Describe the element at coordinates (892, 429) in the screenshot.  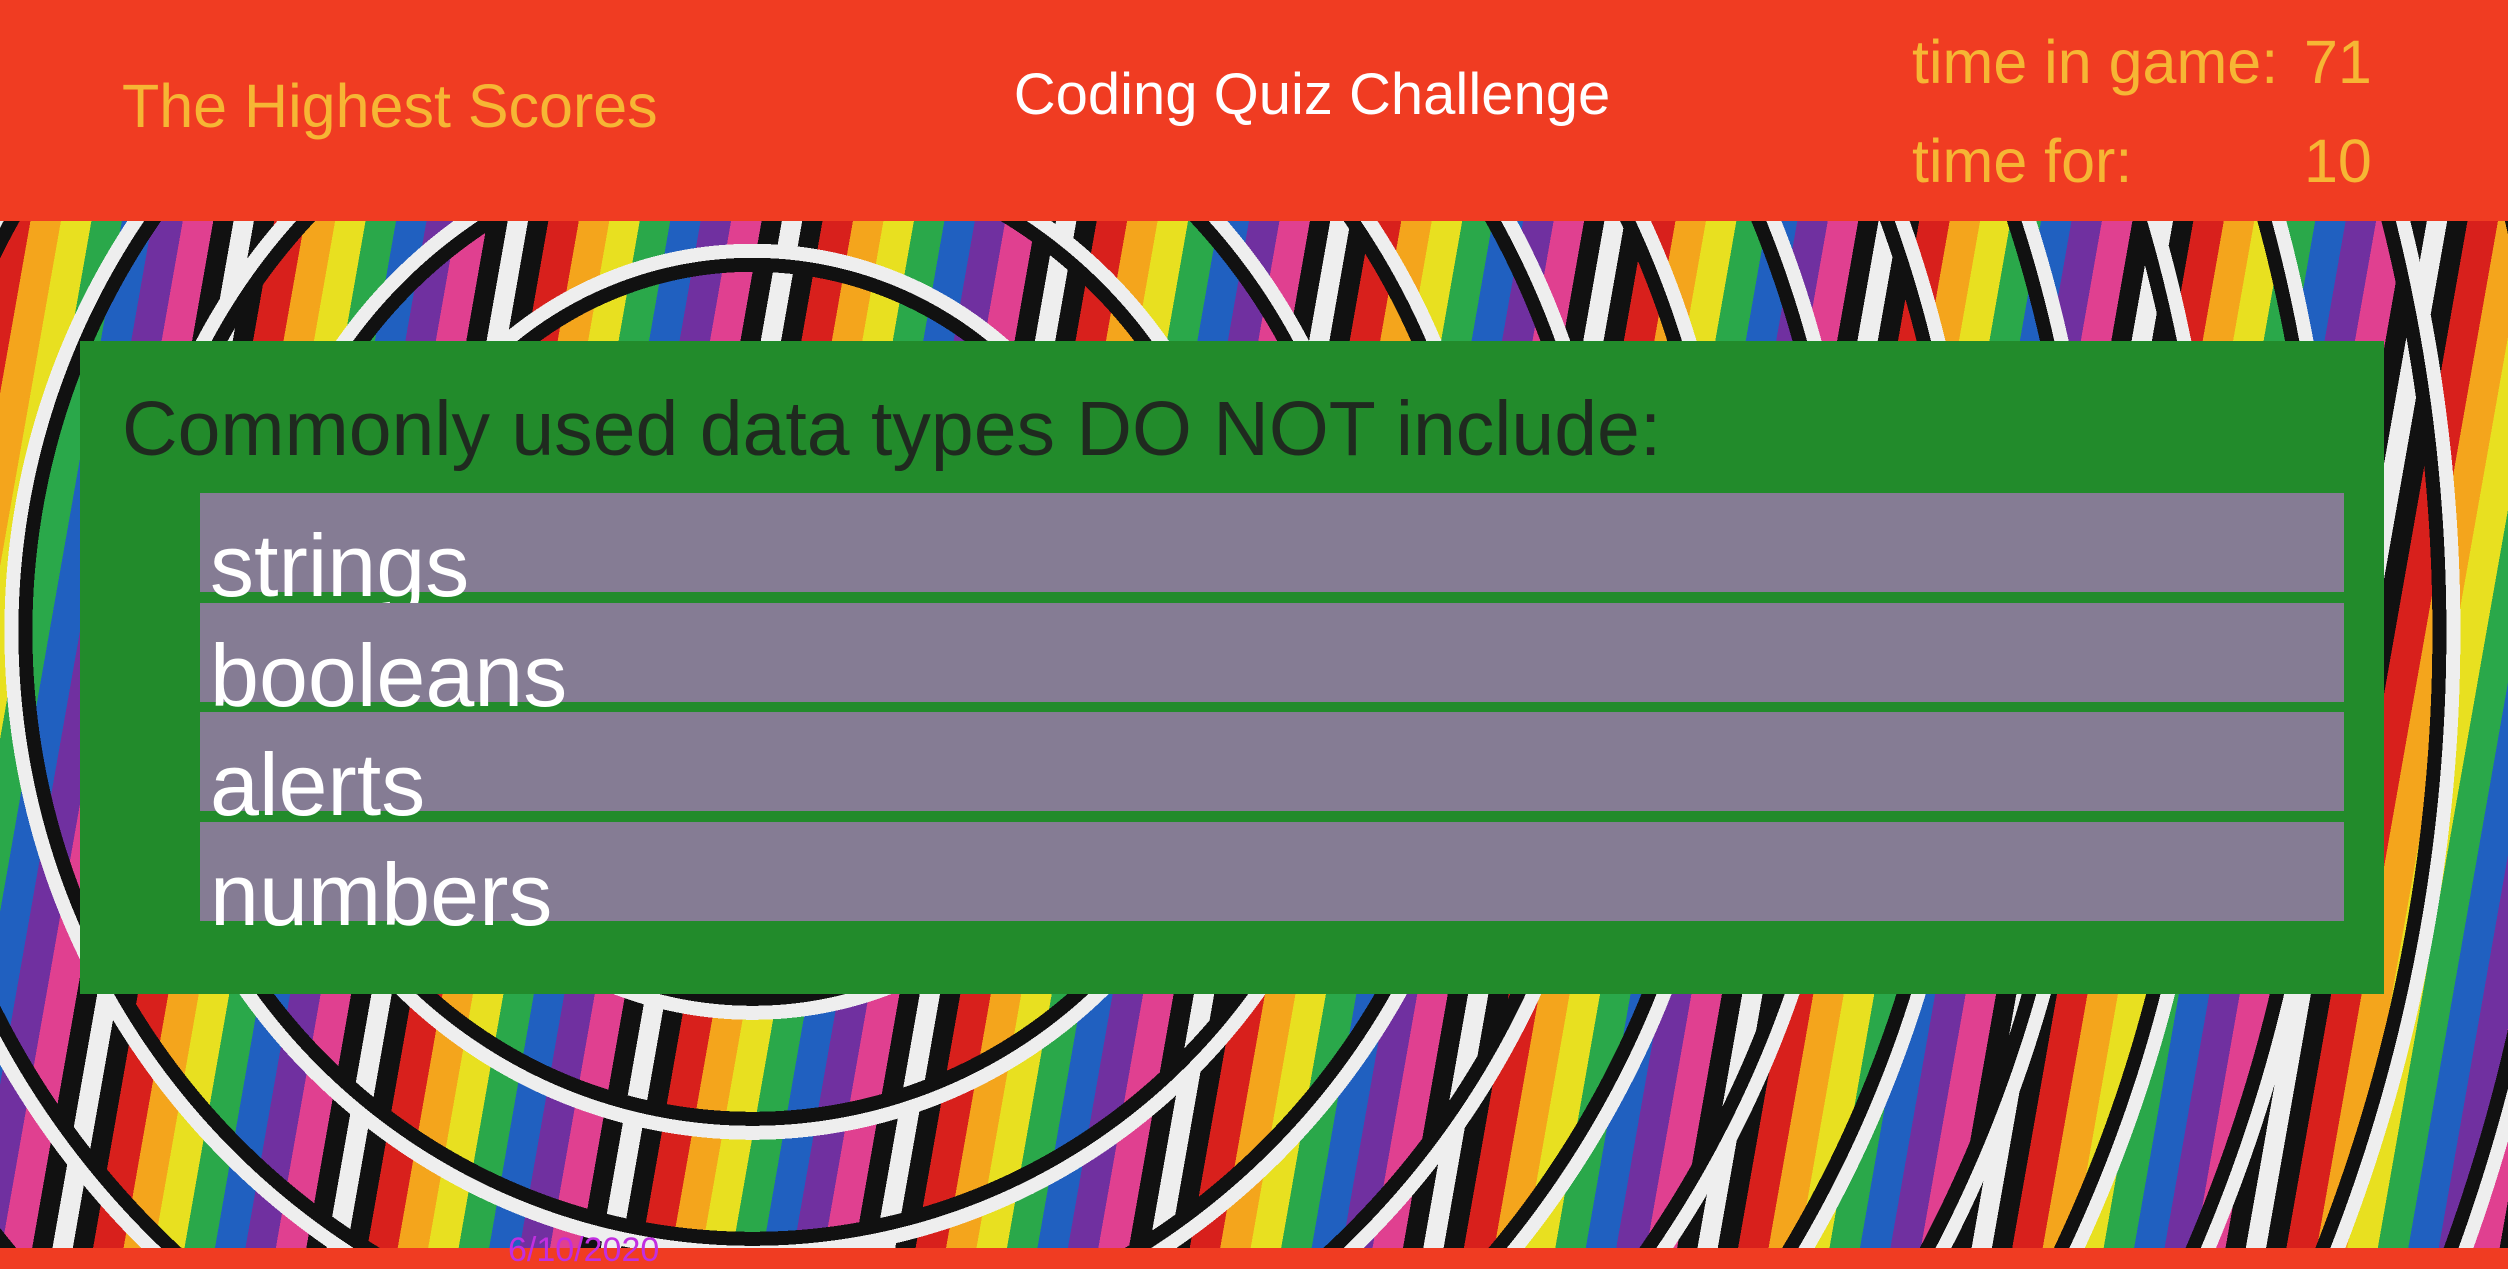
I see `question: Commonly used data types DO NOT include:` at that location.